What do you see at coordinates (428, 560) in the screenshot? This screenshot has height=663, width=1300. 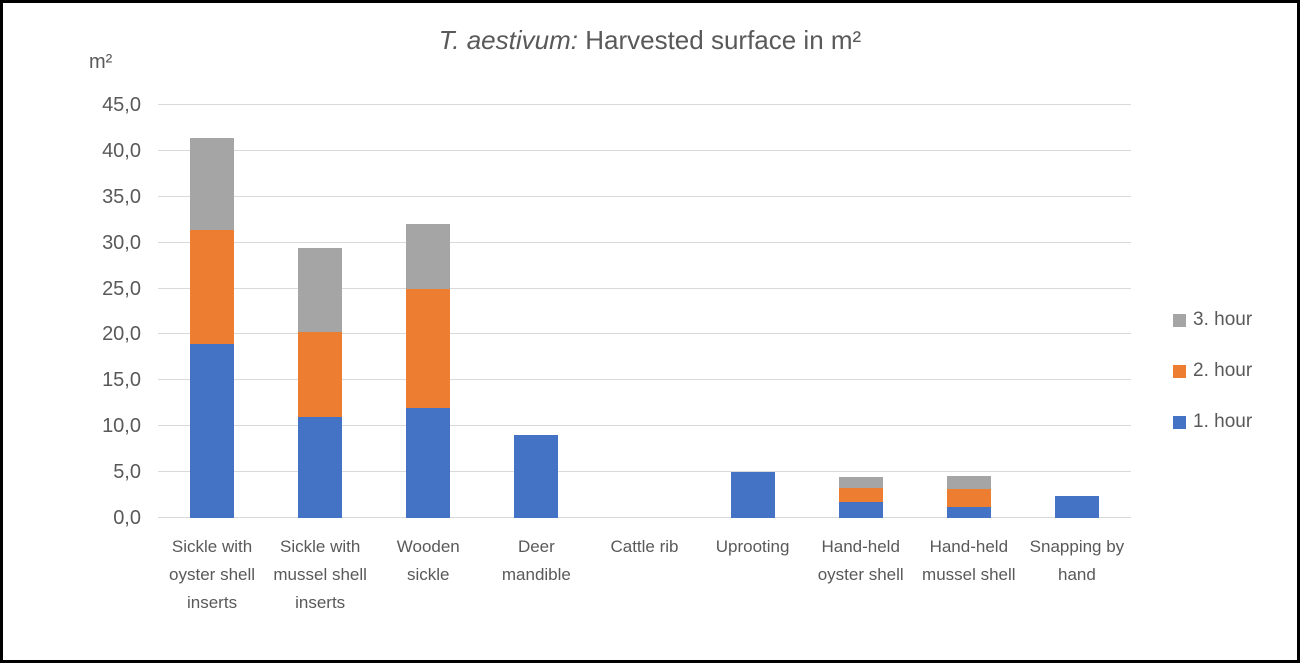 I see `x-tick-label-text: Wooden sickle` at bounding box center [428, 560].